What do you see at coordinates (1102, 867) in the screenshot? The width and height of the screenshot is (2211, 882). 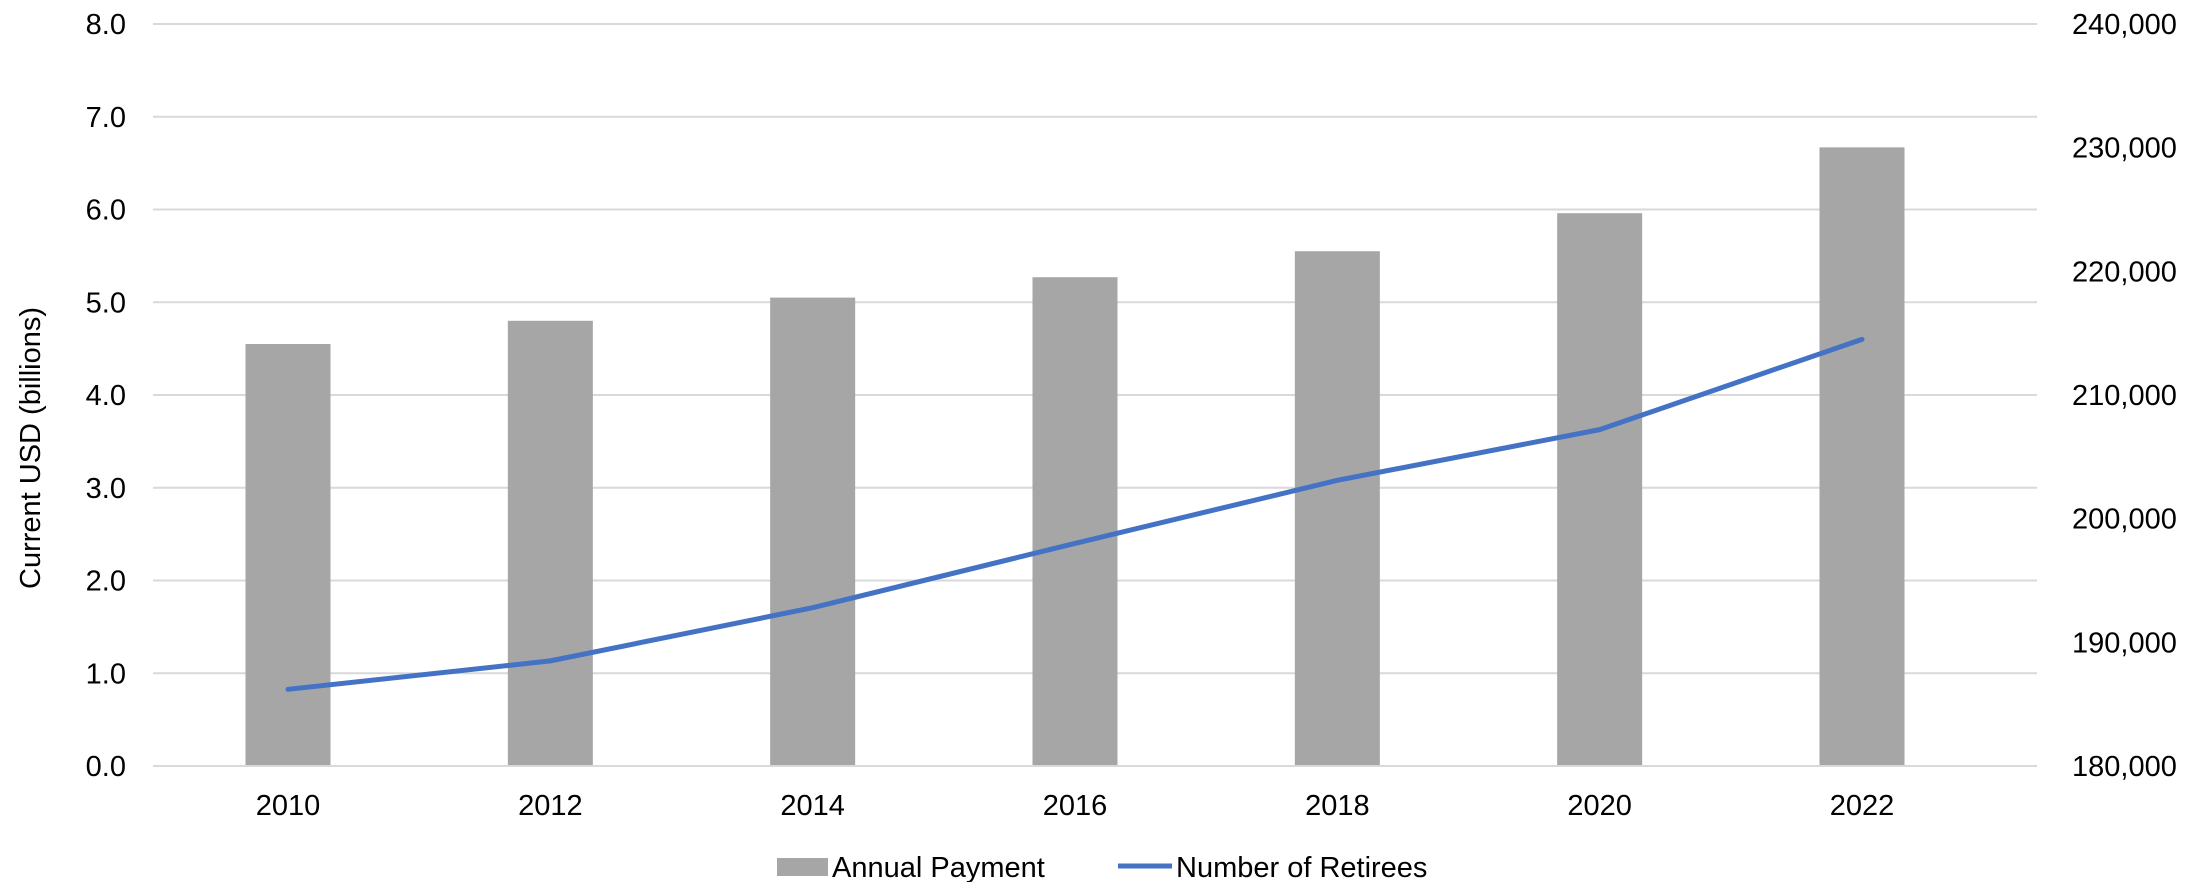 I see `legend: Annual Payment Number of Retirees` at bounding box center [1102, 867].